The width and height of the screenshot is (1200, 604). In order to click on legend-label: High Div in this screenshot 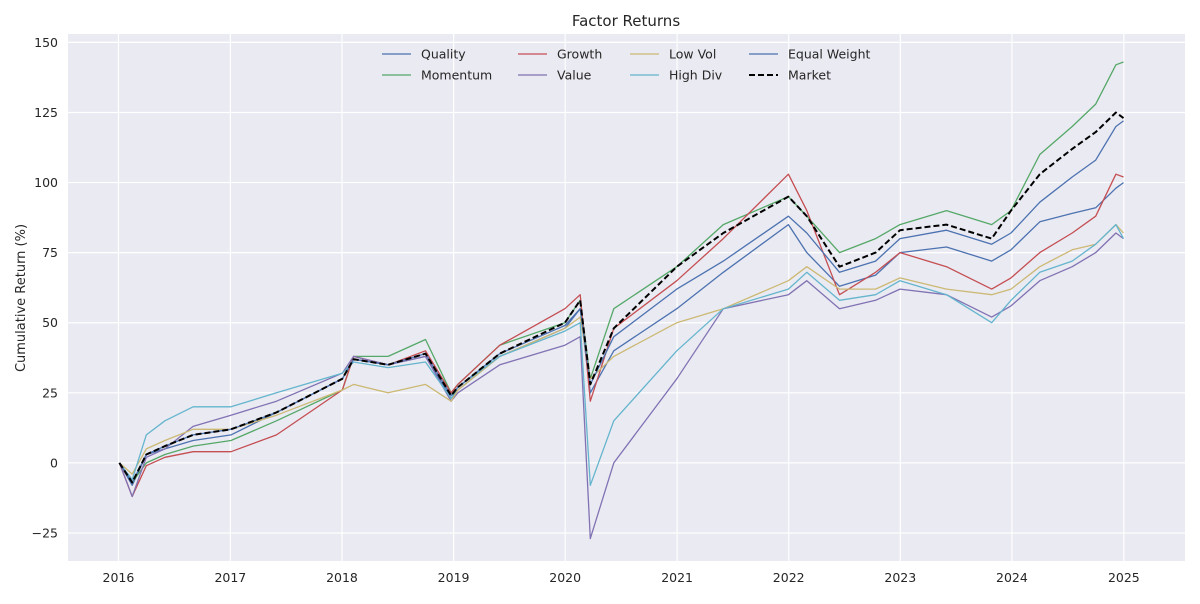, I will do `click(696, 75)`.